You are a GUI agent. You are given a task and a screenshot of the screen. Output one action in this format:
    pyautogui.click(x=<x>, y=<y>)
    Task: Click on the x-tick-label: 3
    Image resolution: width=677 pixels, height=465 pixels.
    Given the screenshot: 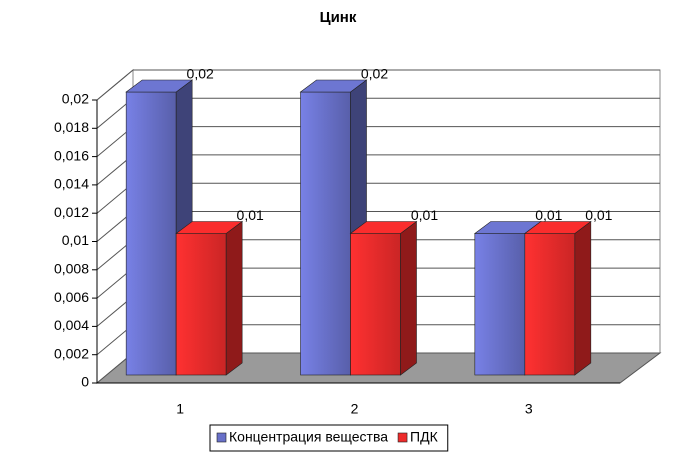 What is the action you would take?
    pyautogui.click(x=529, y=409)
    